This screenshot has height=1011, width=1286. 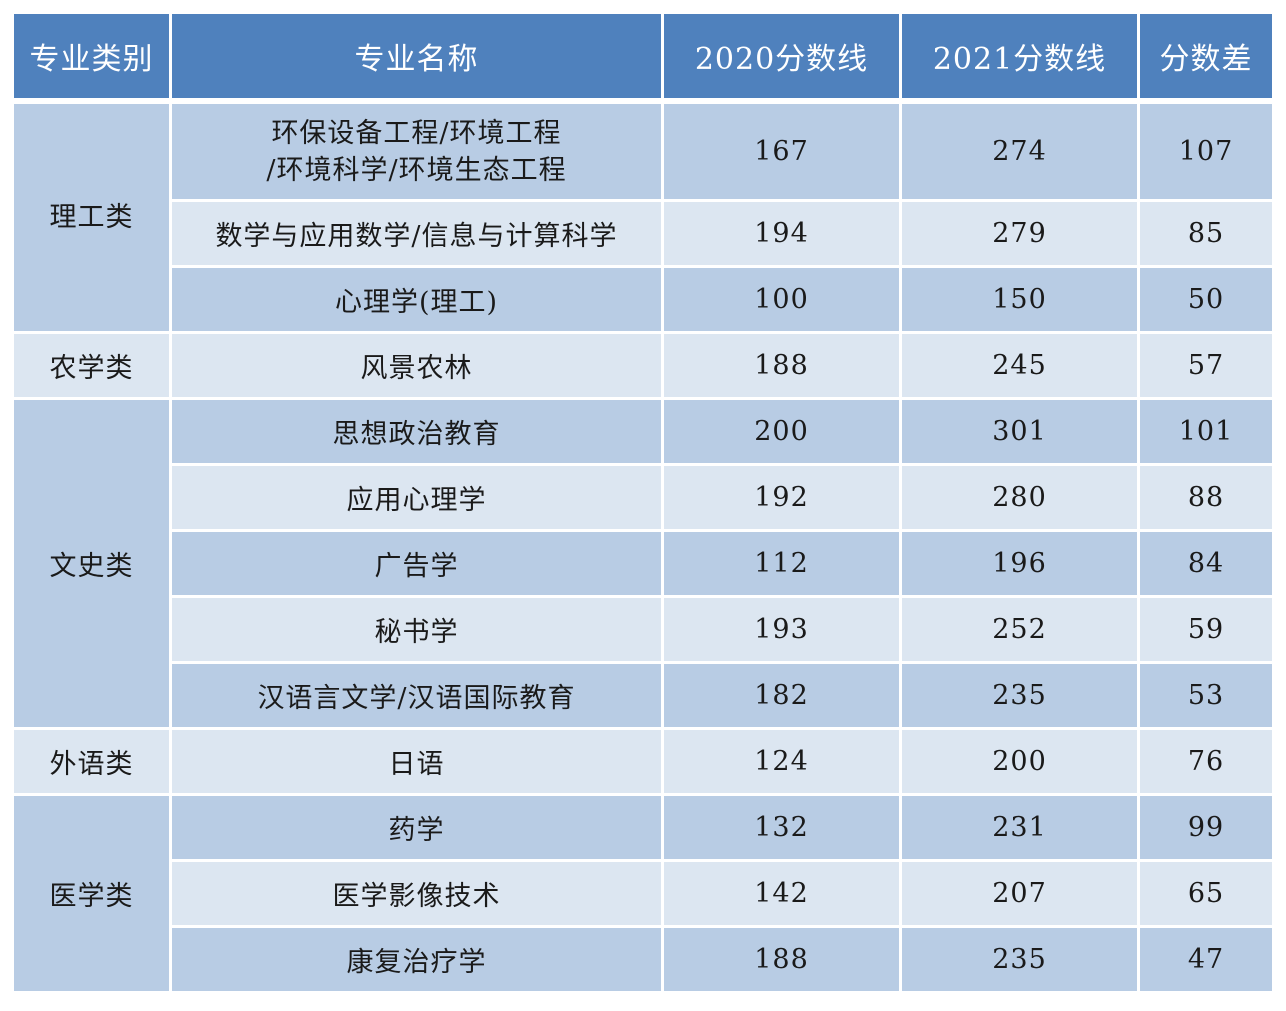 I want to click on major-cell: 秘书学, so click(x=418, y=631).